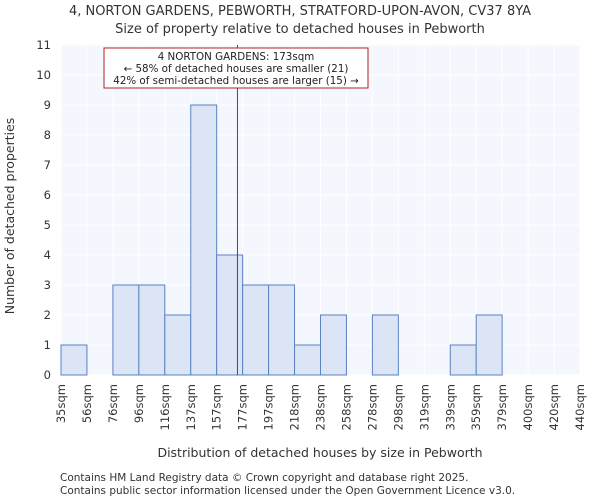  Describe the element at coordinates (43, 75) in the screenshot. I see `y-tick-label: 10` at that location.